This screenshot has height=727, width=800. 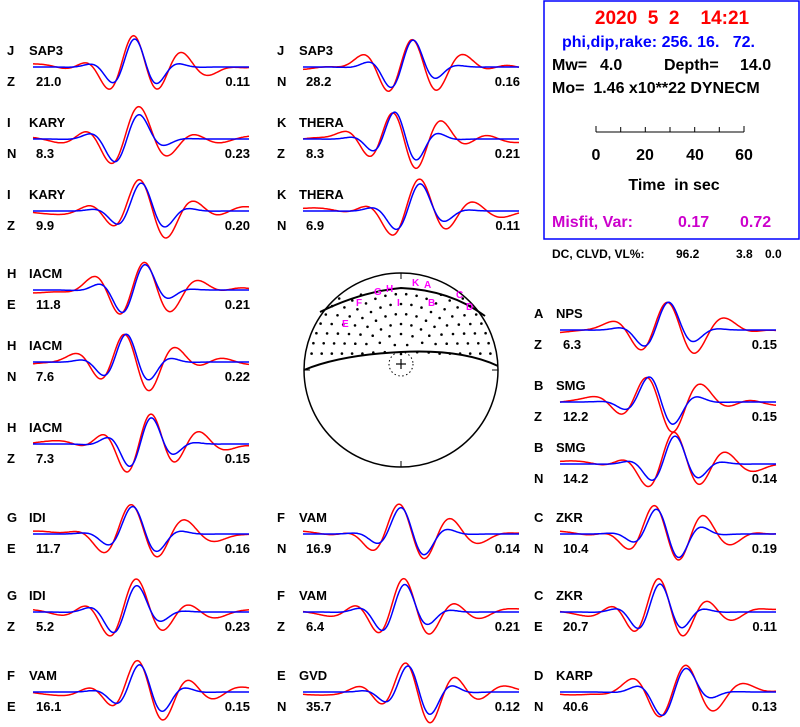 What do you see at coordinates (281, 595) in the screenshot?
I see `station-code: F` at bounding box center [281, 595].